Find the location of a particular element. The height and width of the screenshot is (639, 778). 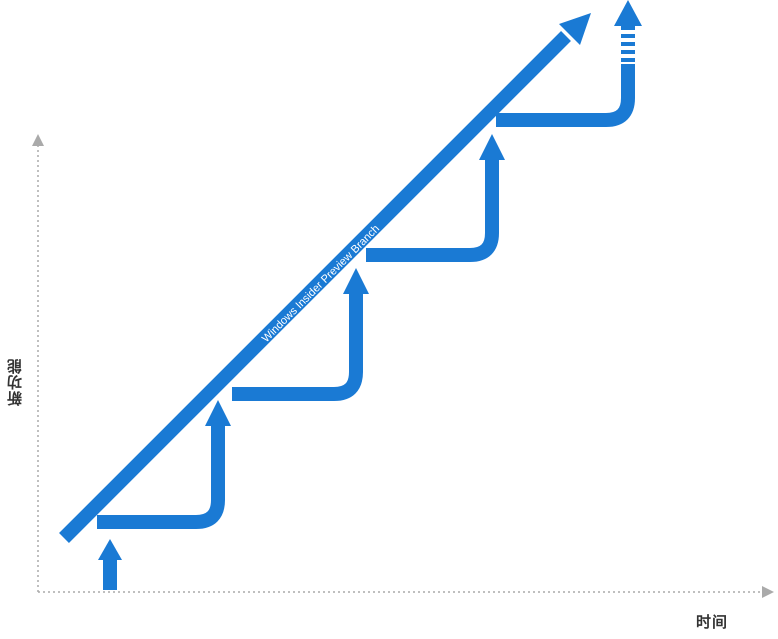

main-branch-arrowhead is located at coordinates (575, 29).